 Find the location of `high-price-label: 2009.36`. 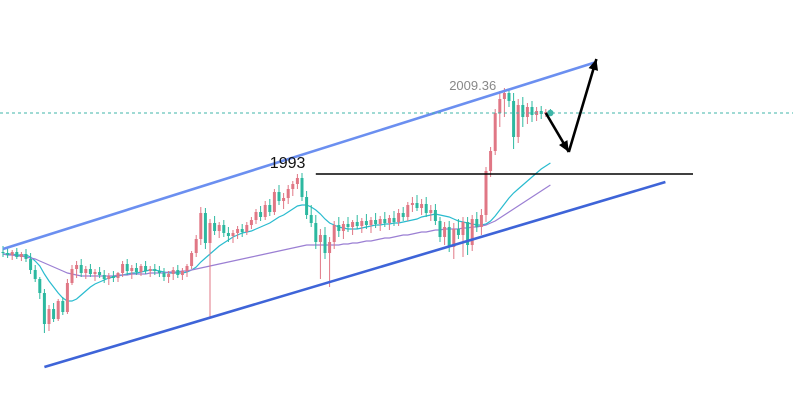

high-price-label: 2009.36 is located at coordinates (472, 85).